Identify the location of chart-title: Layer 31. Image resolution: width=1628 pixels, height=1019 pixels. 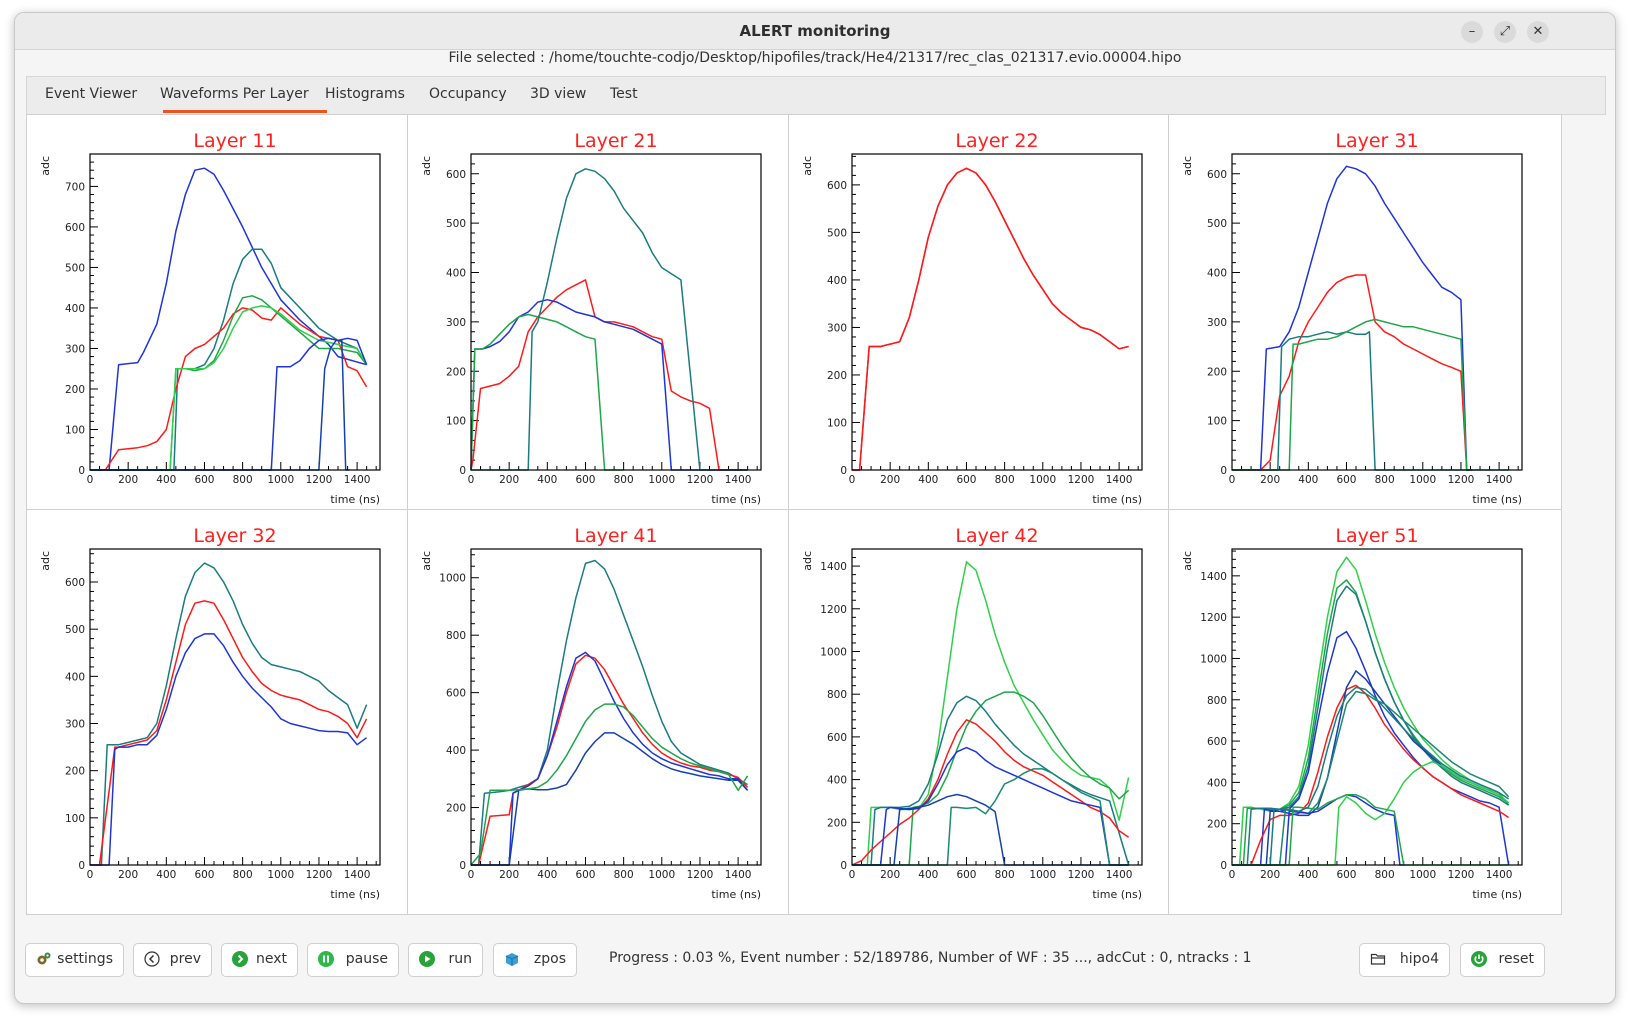
(1376, 141).